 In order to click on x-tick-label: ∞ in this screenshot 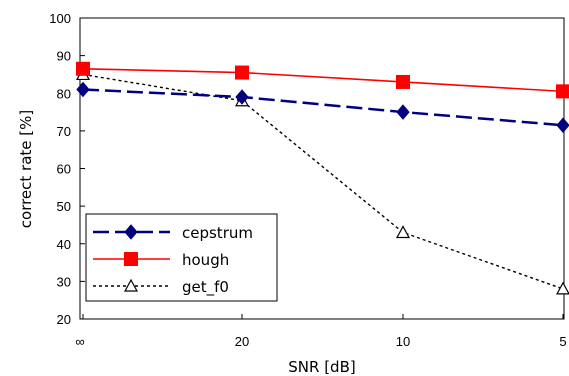, I will do `click(79, 341)`.